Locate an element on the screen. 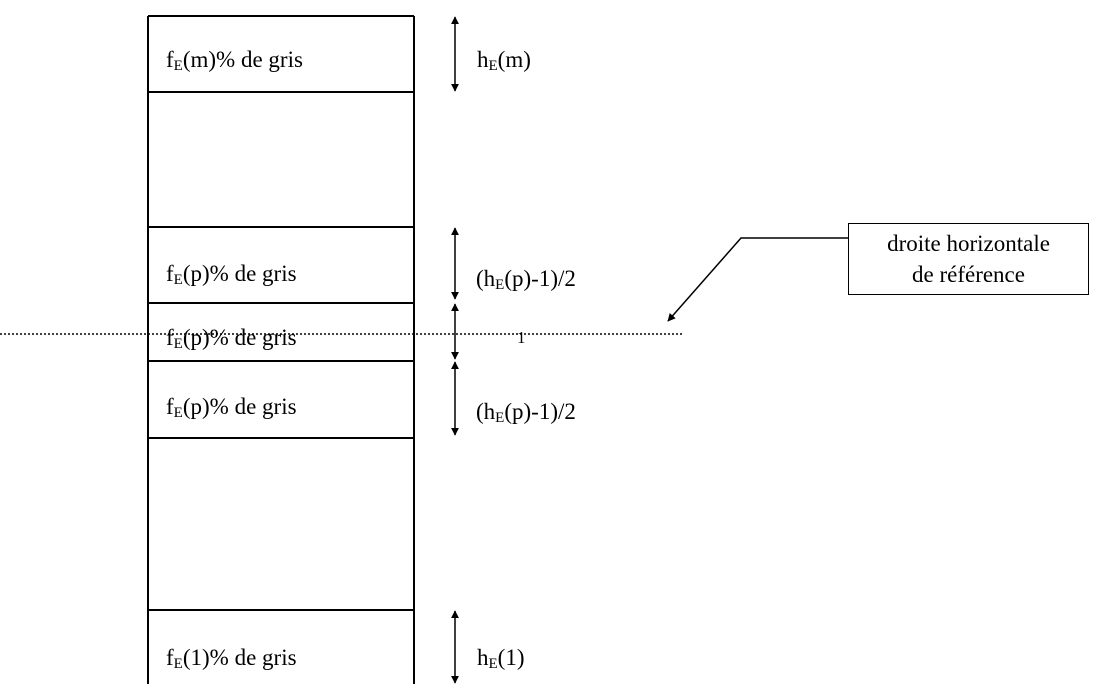  bottom-block-label: fE(1)% de gris is located at coordinates (231, 658).